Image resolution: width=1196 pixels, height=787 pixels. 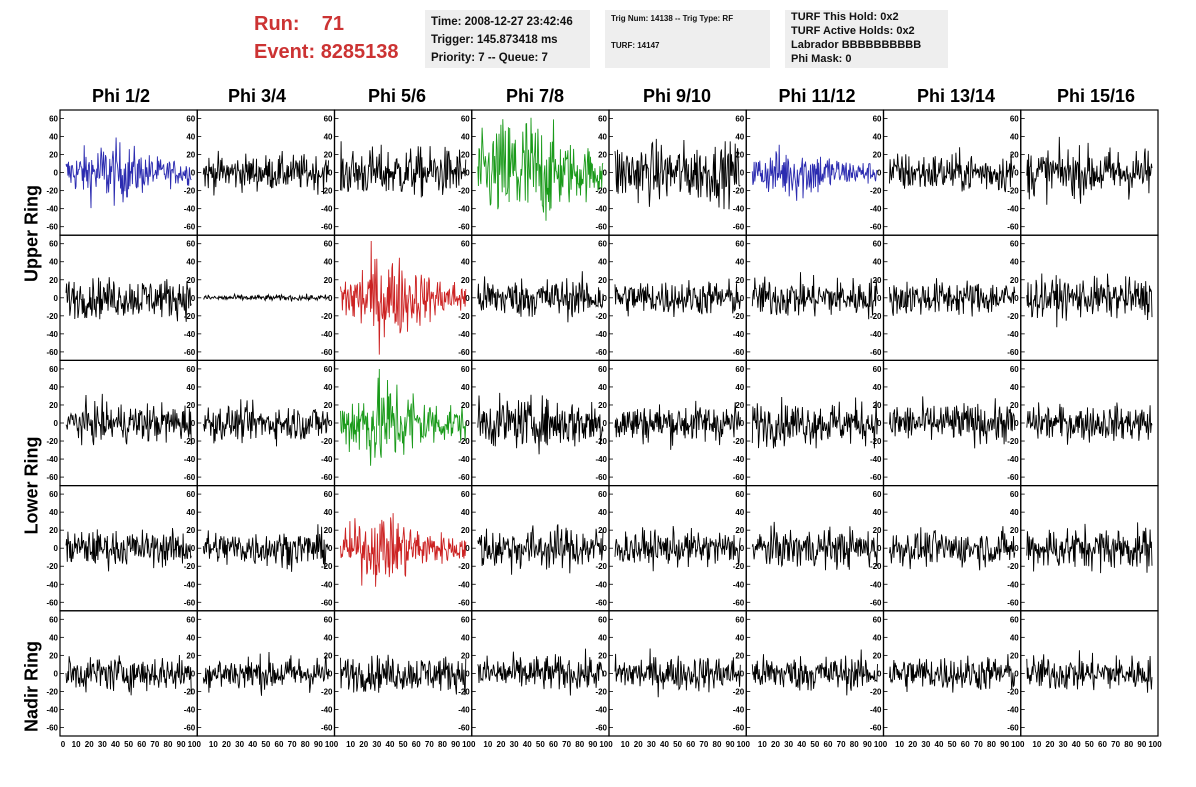 What do you see at coordinates (677, 298) in the screenshot?
I see `waveform-trace-r1-c4` at bounding box center [677, 298].